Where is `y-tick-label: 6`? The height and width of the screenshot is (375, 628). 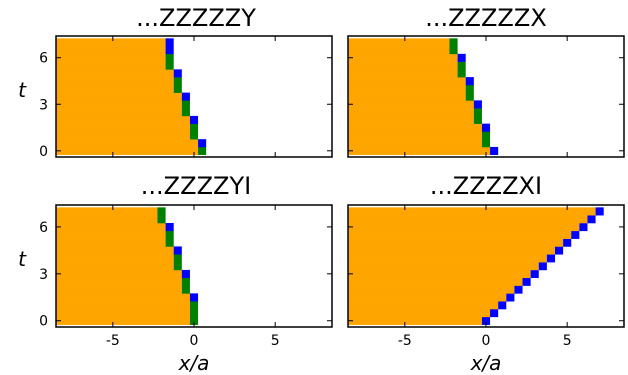 y-tick-label: 6 is located at coordinates (43, 228).